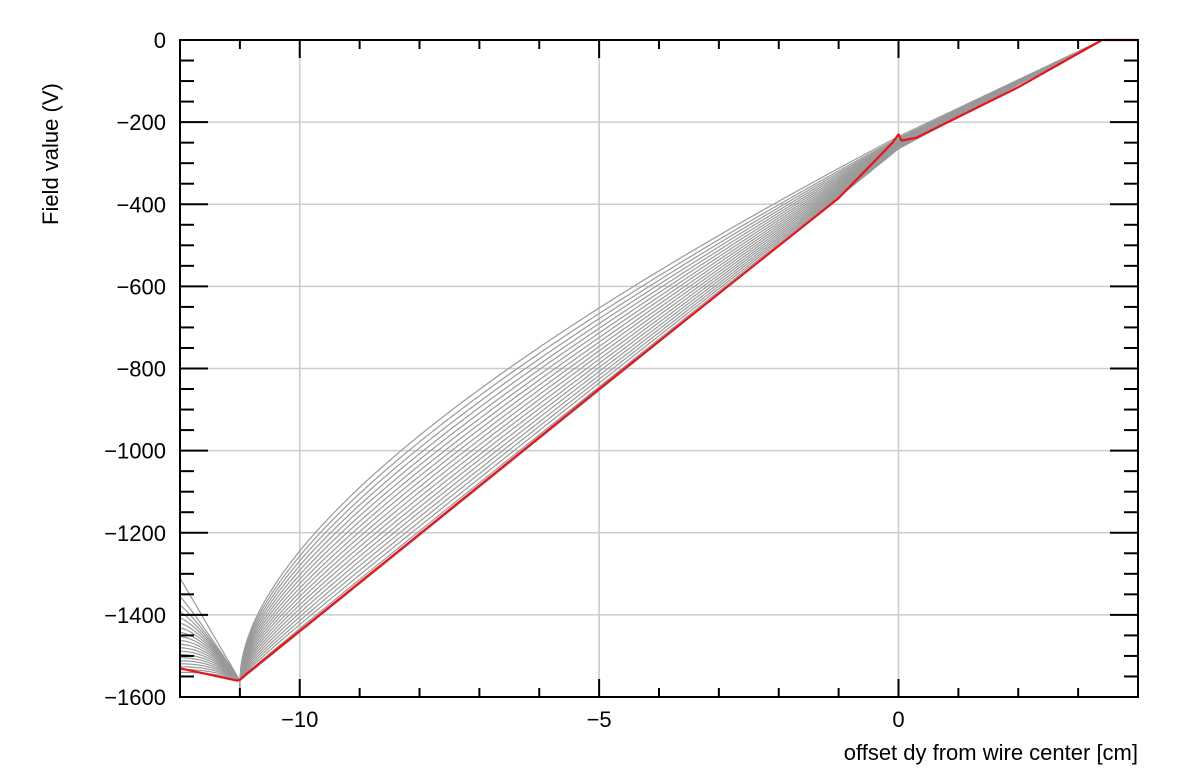  Describe the element at coordinates (299, 719) in the screenshot. I see `x-tick-label: −10` at that location.